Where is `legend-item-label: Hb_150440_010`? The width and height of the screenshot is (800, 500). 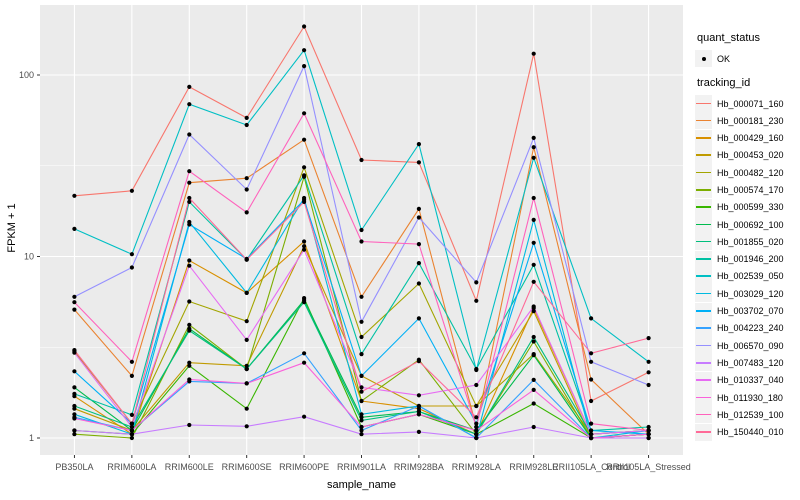 legend-item-label: Hb_150440_010 is located at coordinates (750, 432).